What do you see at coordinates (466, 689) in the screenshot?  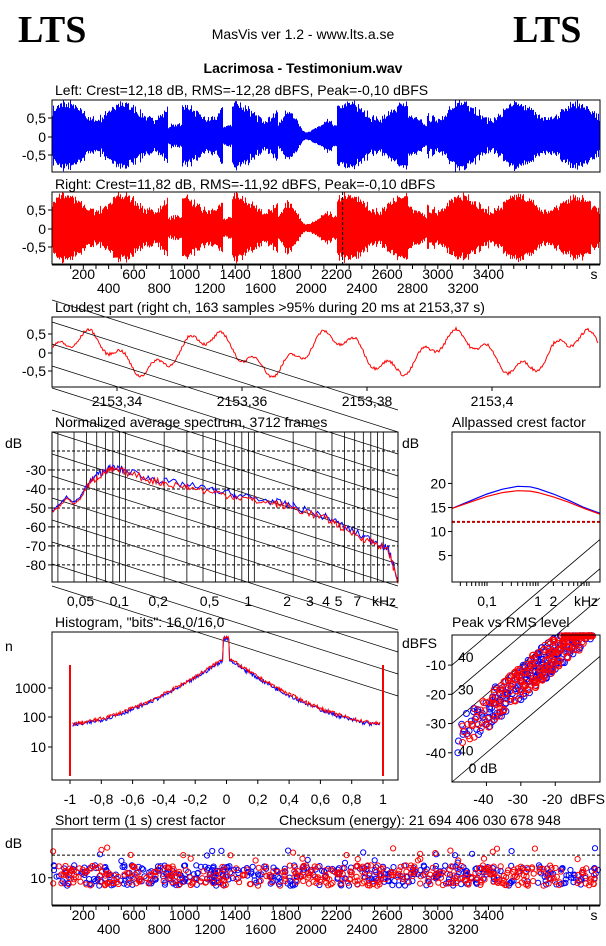 I see `peakrms-diag-label: 30` at bounding box center [466, 689].